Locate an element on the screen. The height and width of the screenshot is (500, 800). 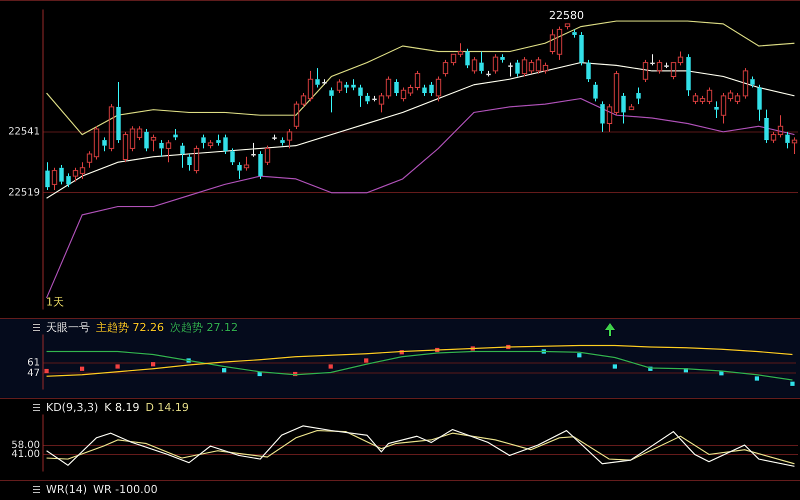
annotation: 22580 is located at coordinates (566, 15).